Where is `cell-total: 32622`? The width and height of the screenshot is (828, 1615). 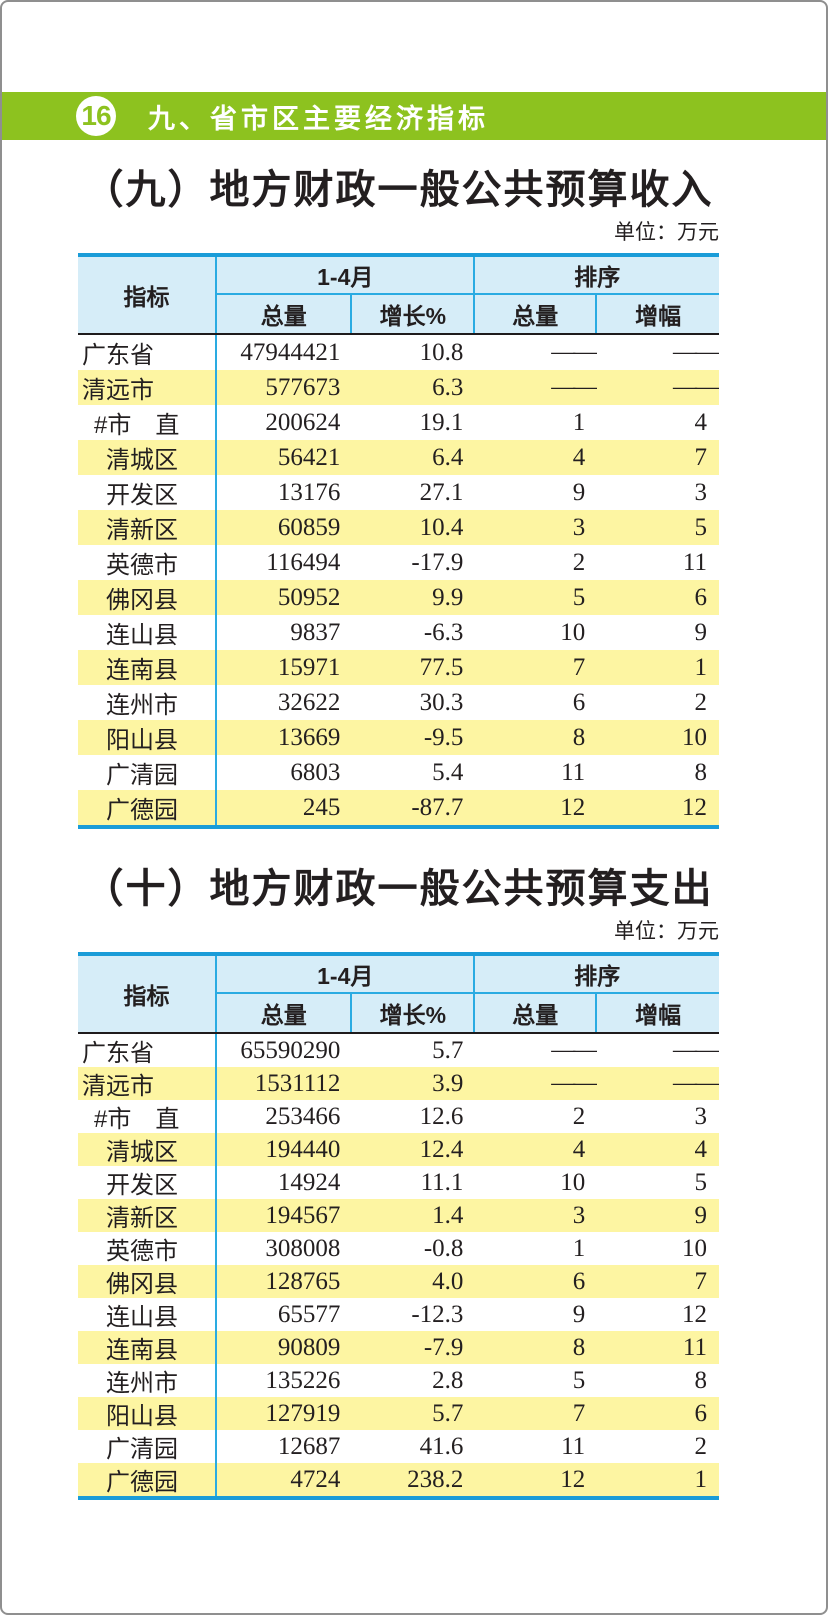 cell-total: 32622 is located at coordinates (309, 702).